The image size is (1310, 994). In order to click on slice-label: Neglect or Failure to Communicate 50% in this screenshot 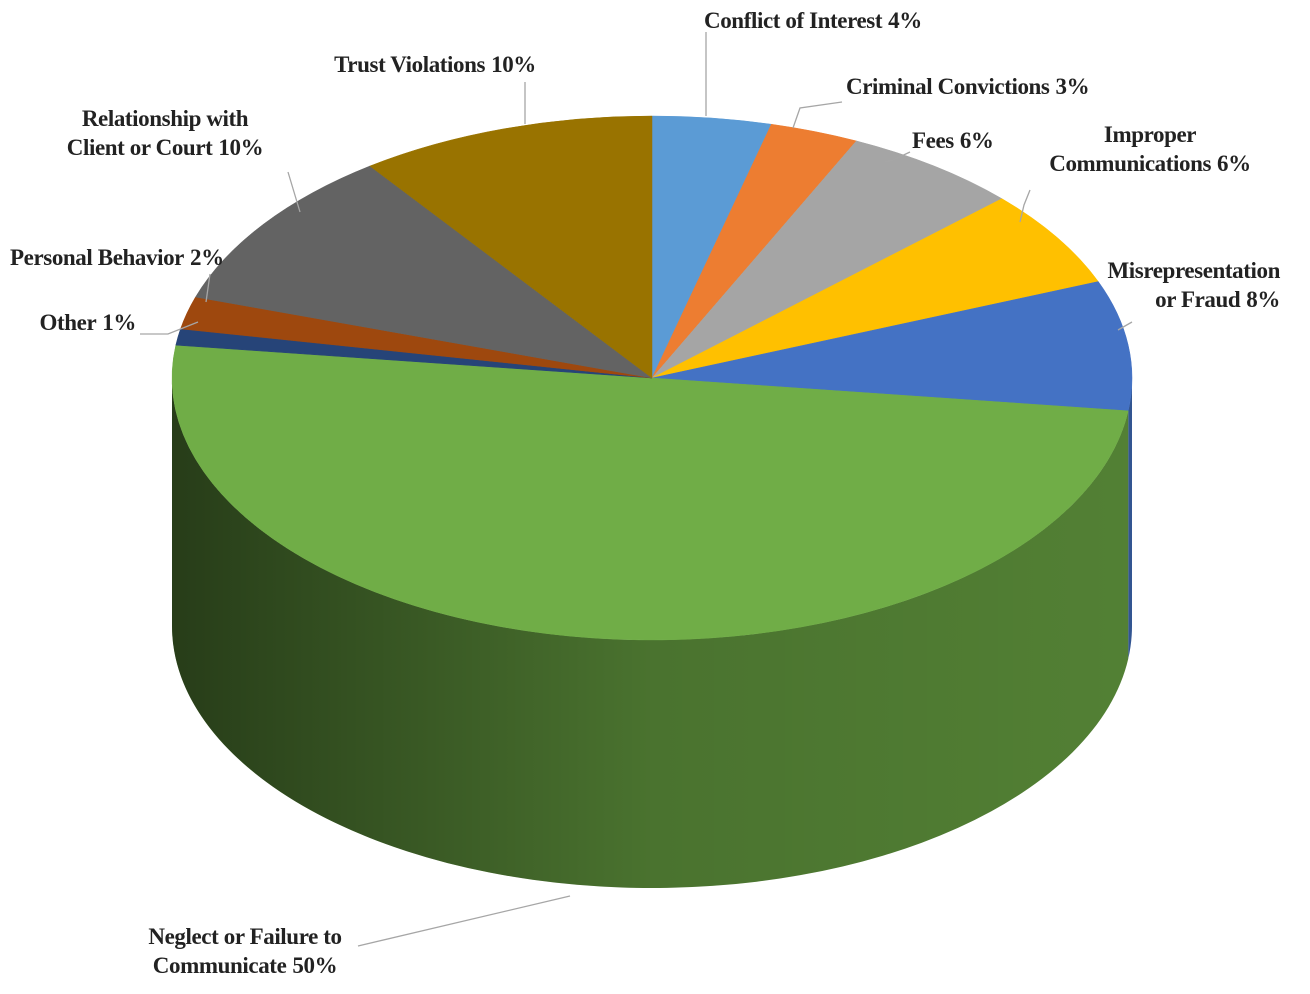, I will do `click(245, 951)`.